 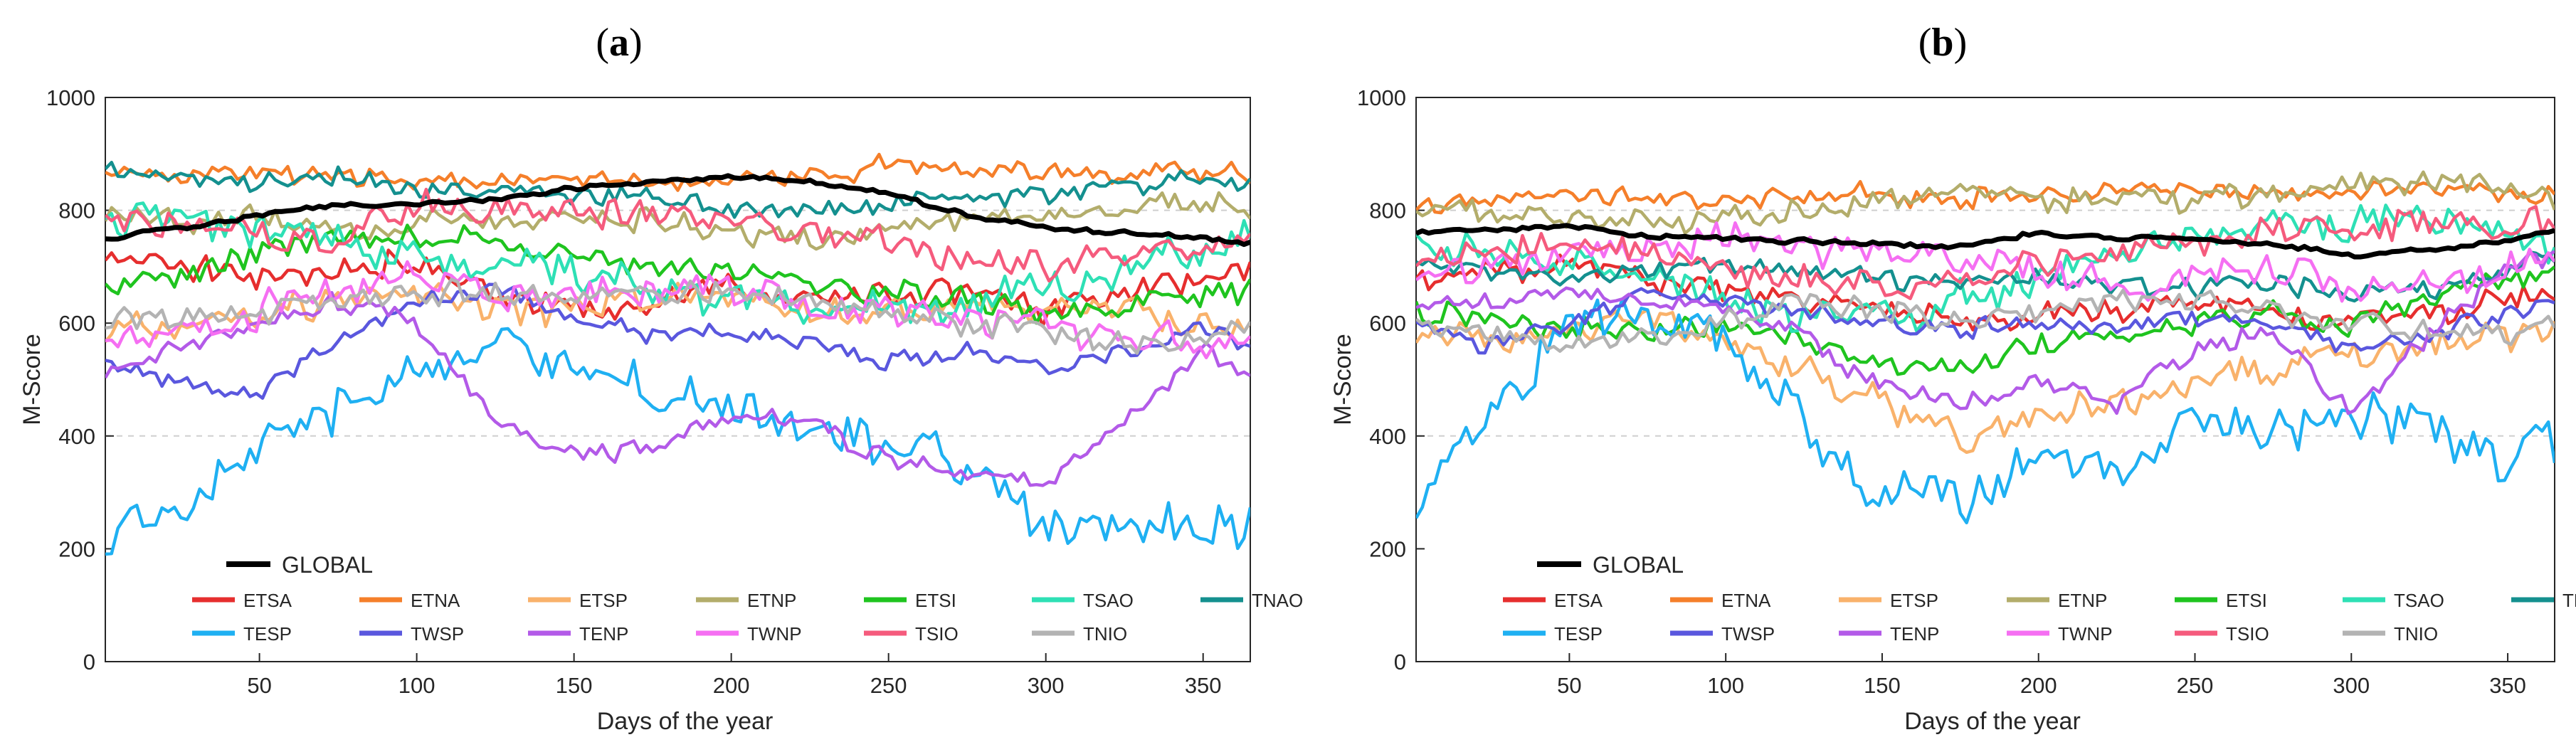 I want to click on panel-letter: a, so click(x=619, y=43).